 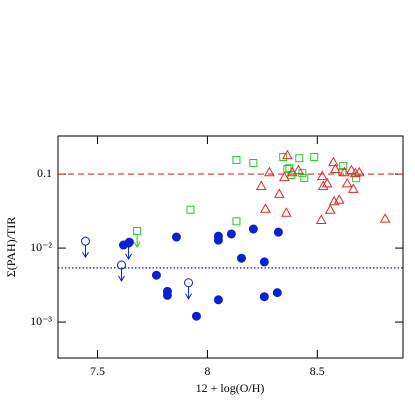 What do you see at coordinates (41, 321) in the screenshot?
I see `y-tick-label: 10⁻³` at bounding box center [41, 321].